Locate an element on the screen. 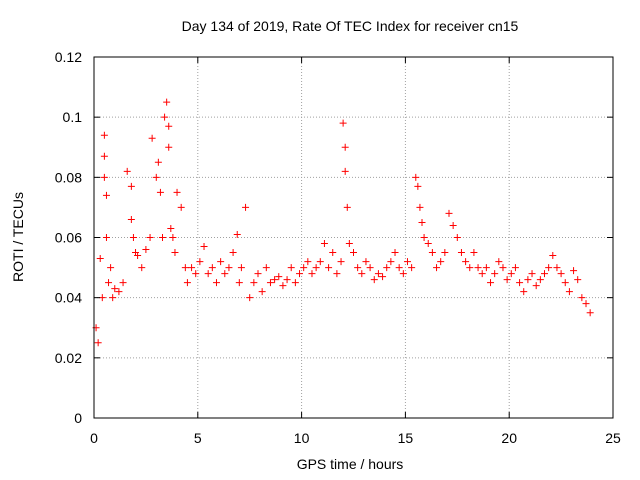 This screenshot has width=640, height=480. x-tick-label: 0 is located at coordinates (94, 438).